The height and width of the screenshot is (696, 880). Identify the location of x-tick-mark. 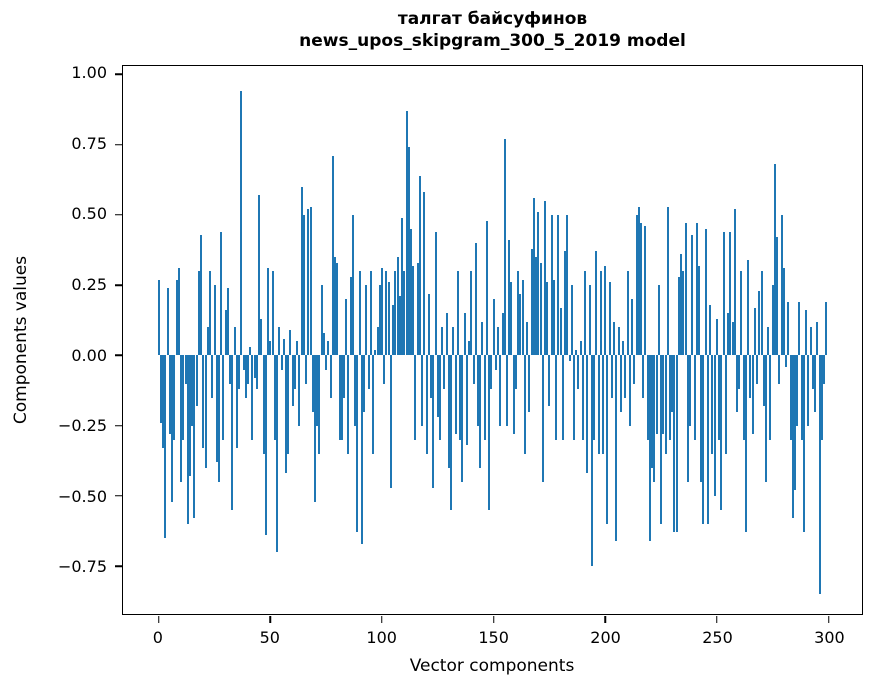
(717, 619).